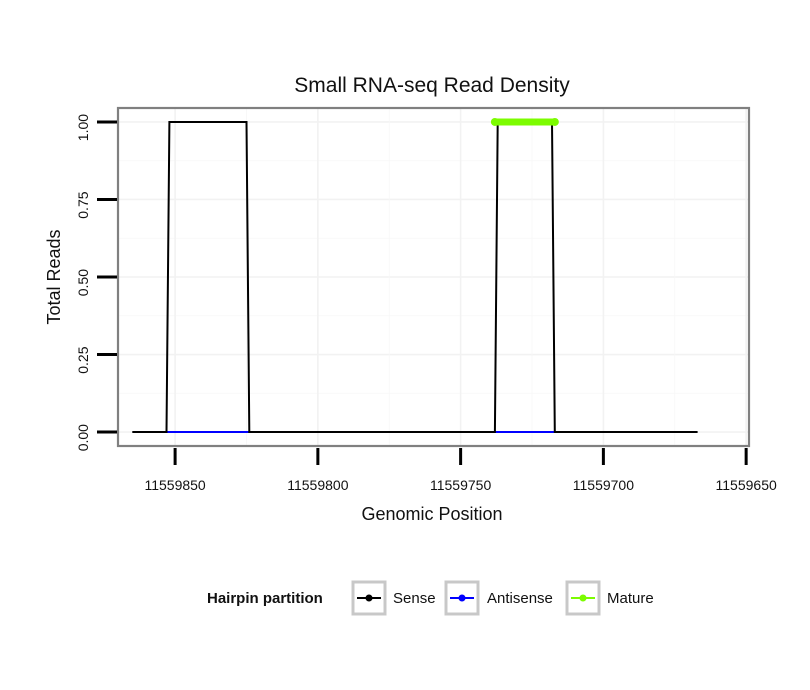  What do you see at coordinates (83, 282) in the screenshot?
I see `y-tick-label: 0.50` at bounding box center [83, 282].